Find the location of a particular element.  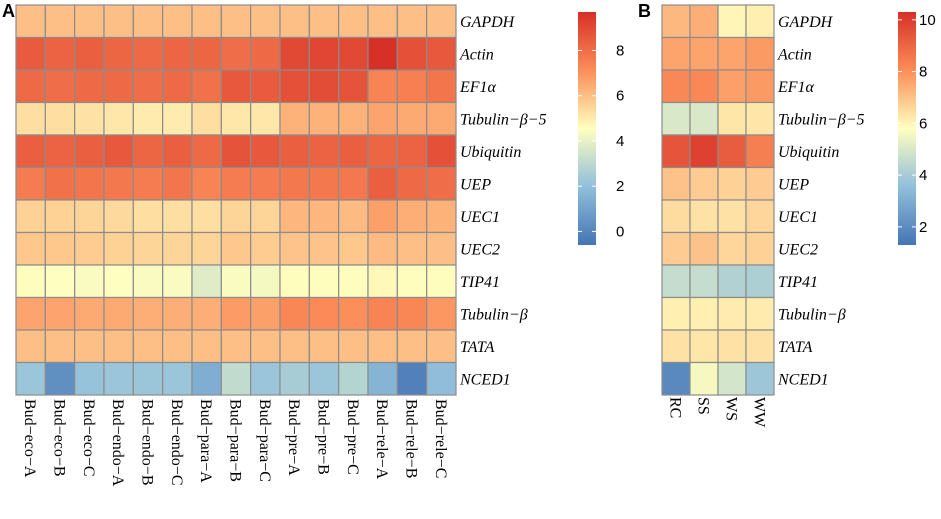

column-label: SS is located at coordinates (703, 406).